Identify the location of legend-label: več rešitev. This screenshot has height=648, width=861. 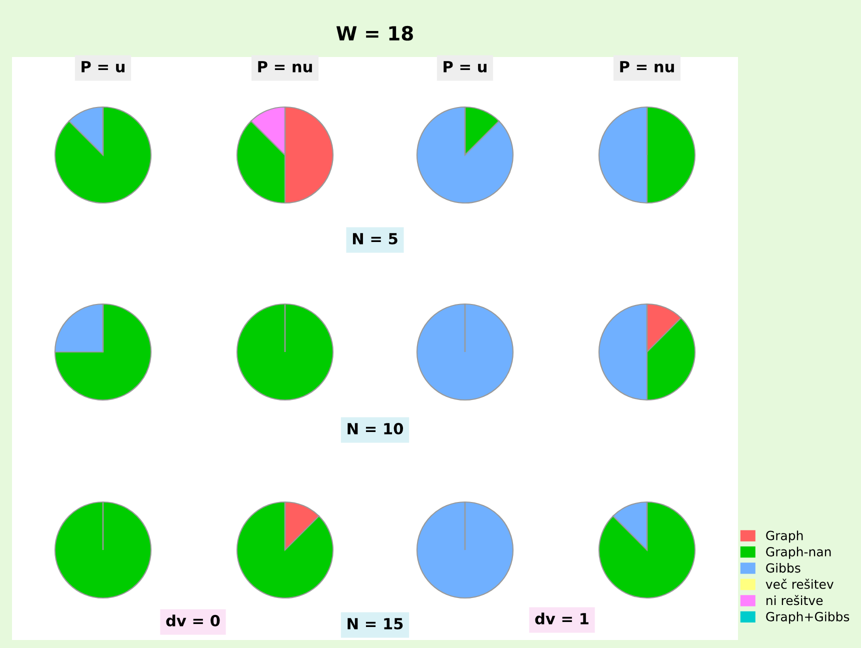
(800, 583).